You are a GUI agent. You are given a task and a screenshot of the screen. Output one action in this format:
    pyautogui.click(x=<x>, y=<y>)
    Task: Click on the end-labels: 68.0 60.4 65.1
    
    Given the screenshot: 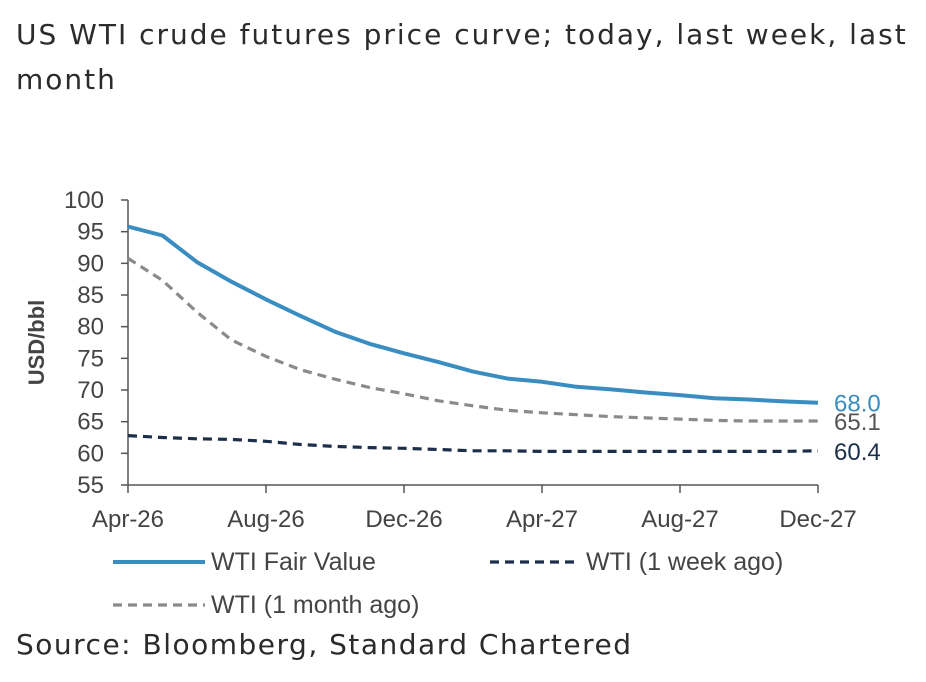 What is the action you would take?
    pyautogui.click(x=857, y=428)
    